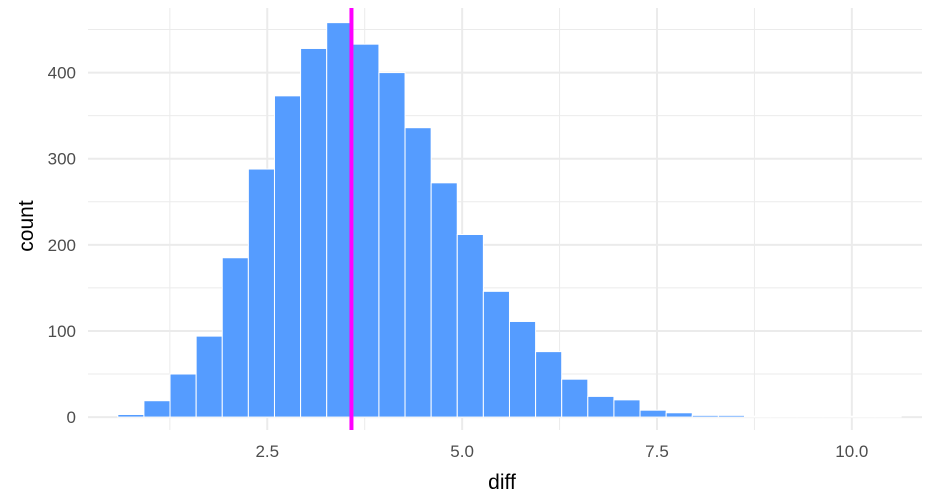 This screenshot has width=936, height=504. What do you see at coordinates (267, 451) in the screenshot?
I see `x-tick-label: 2.5` at bounding box center [267, 451].